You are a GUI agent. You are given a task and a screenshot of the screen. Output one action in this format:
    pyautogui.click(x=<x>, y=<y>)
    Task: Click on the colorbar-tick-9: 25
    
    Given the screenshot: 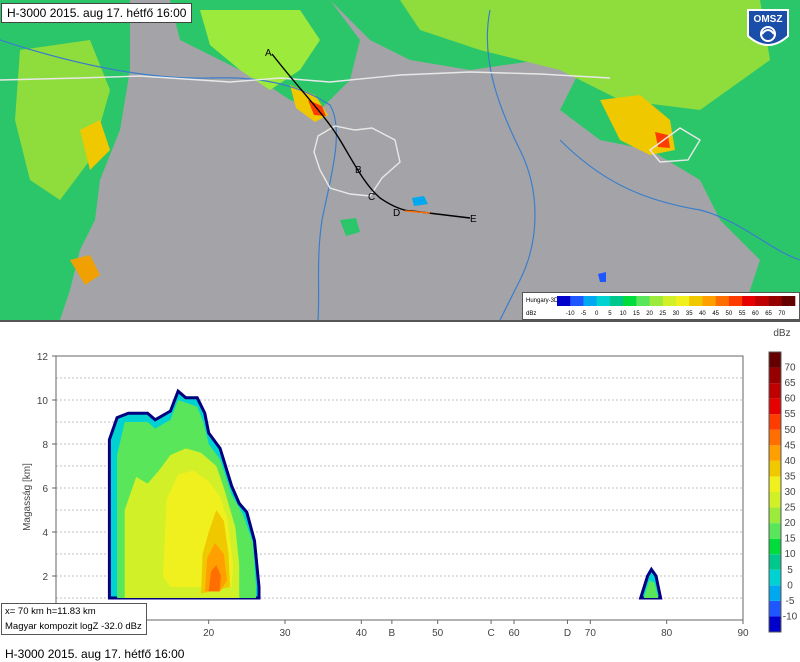 What is the action you would take?
    pyautogui.click(x=790, y=508)
    